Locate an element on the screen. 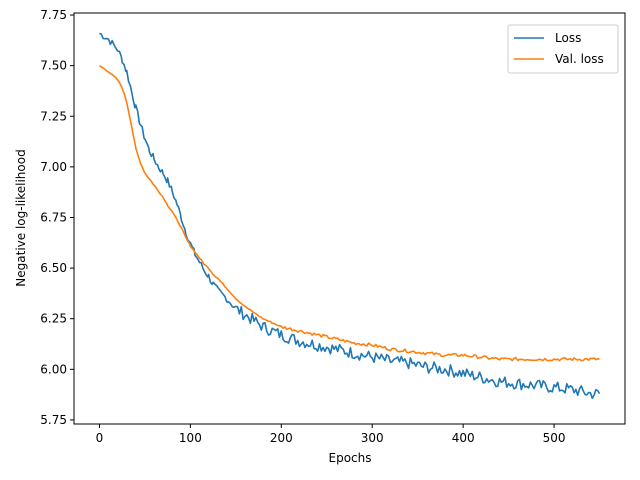 The width and height of the screenshot is (640, 480). x-axis-label: Epochs is located at coordinates (350, 458).